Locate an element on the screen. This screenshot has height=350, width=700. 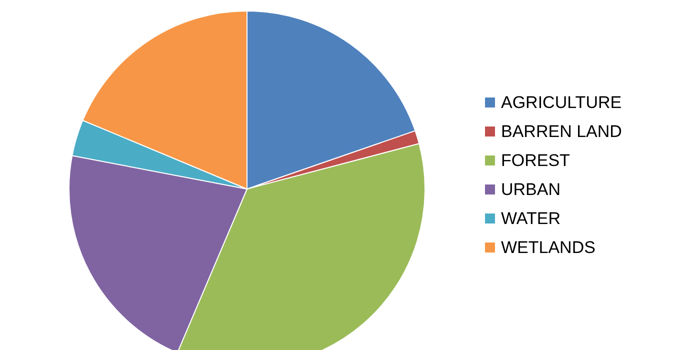
legend-label: URBAN is located at coordinates (531, 189).